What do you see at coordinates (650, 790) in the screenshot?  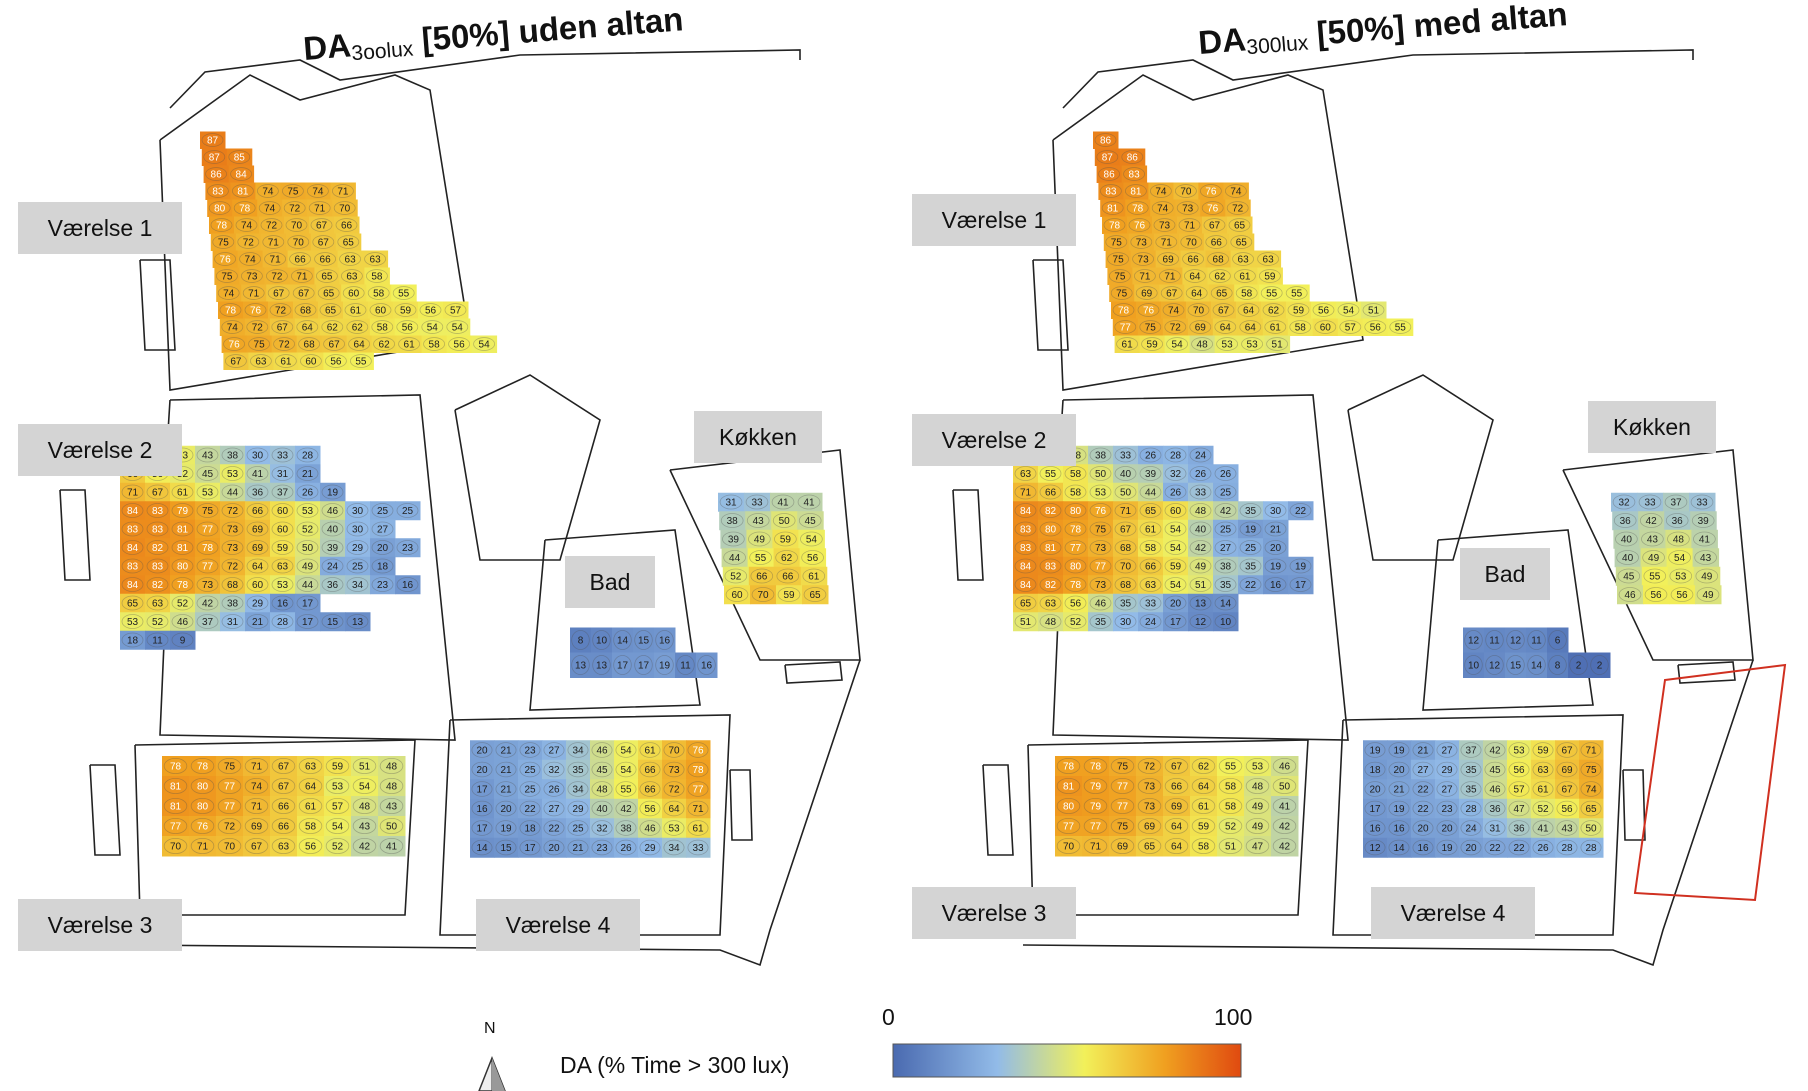 I see `heatmap-value: 66` at bounding box center [650, 790].